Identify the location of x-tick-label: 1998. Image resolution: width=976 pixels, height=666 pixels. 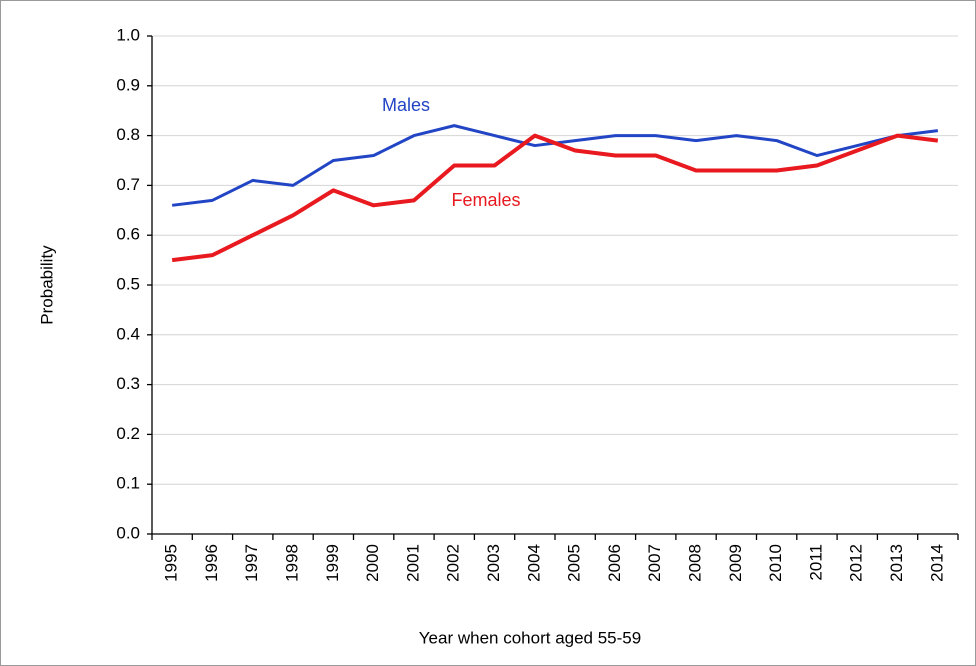
(292, 563).